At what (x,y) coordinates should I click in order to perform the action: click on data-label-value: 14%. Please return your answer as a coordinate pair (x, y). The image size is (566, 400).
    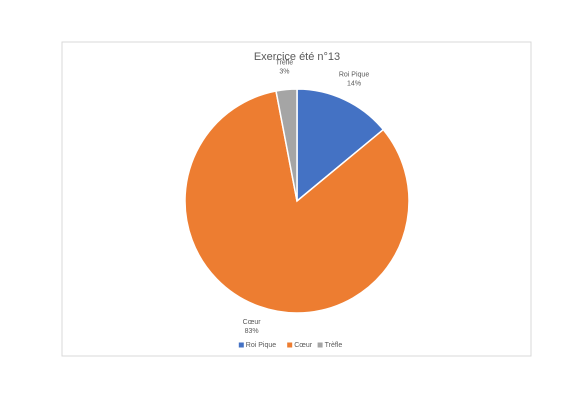
    Looking at the image, I should click on (354, 84).